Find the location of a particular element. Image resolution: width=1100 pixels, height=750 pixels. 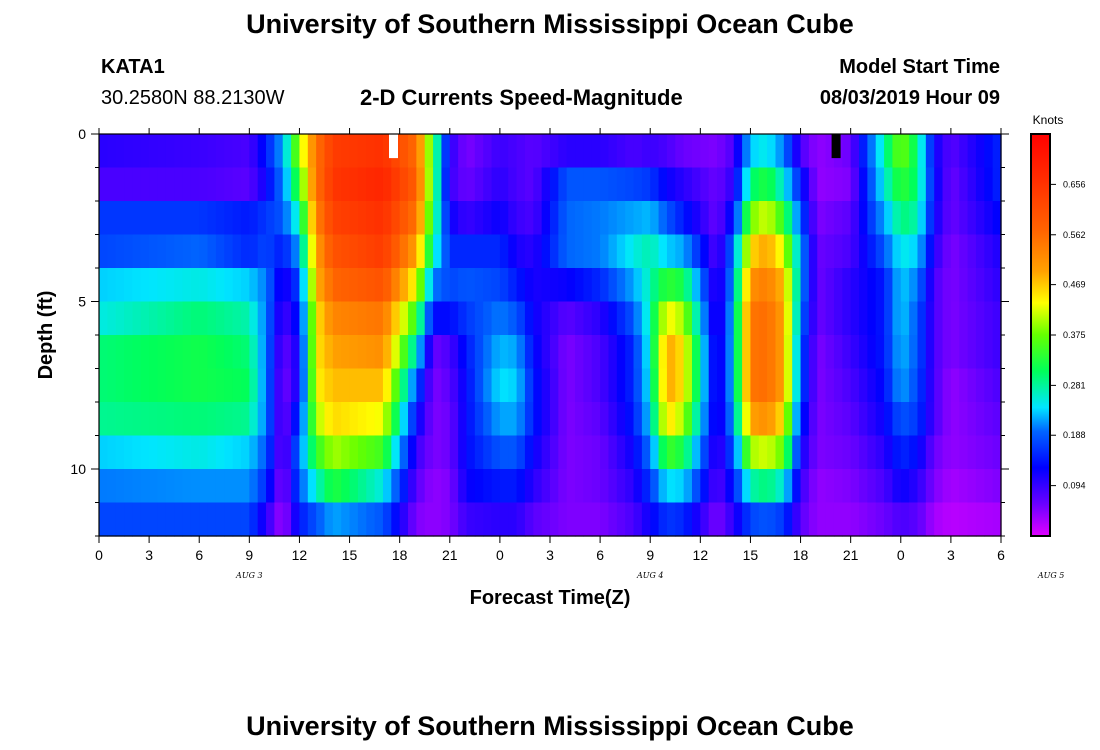

colorbar-tick-label: 0.562 is located at coordinates (1074, 235).